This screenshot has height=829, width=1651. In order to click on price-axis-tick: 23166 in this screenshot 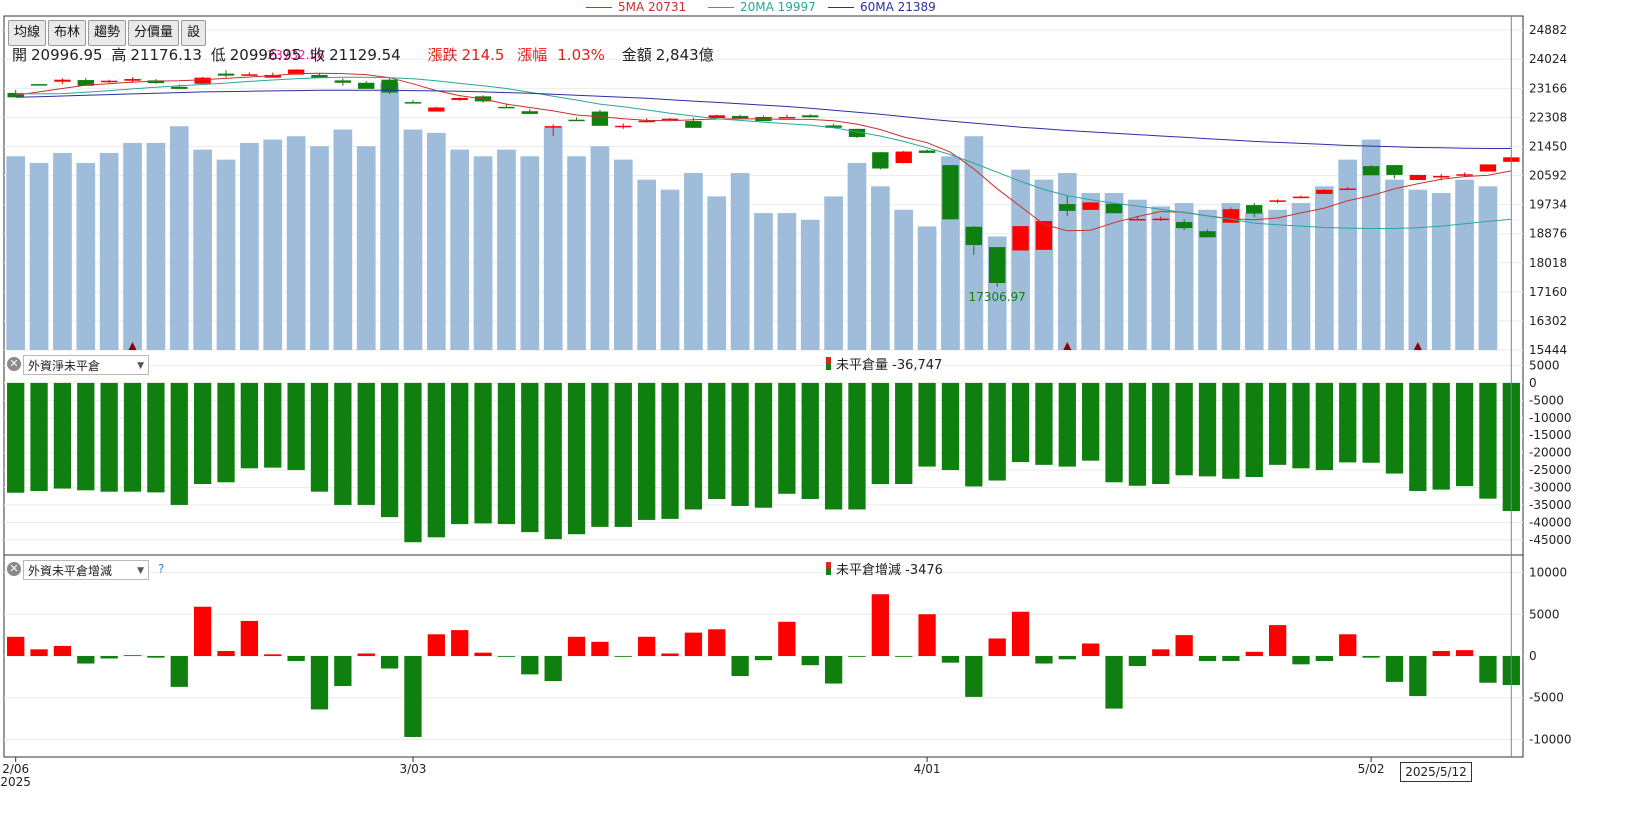, I will do `click(1548, 88)`.